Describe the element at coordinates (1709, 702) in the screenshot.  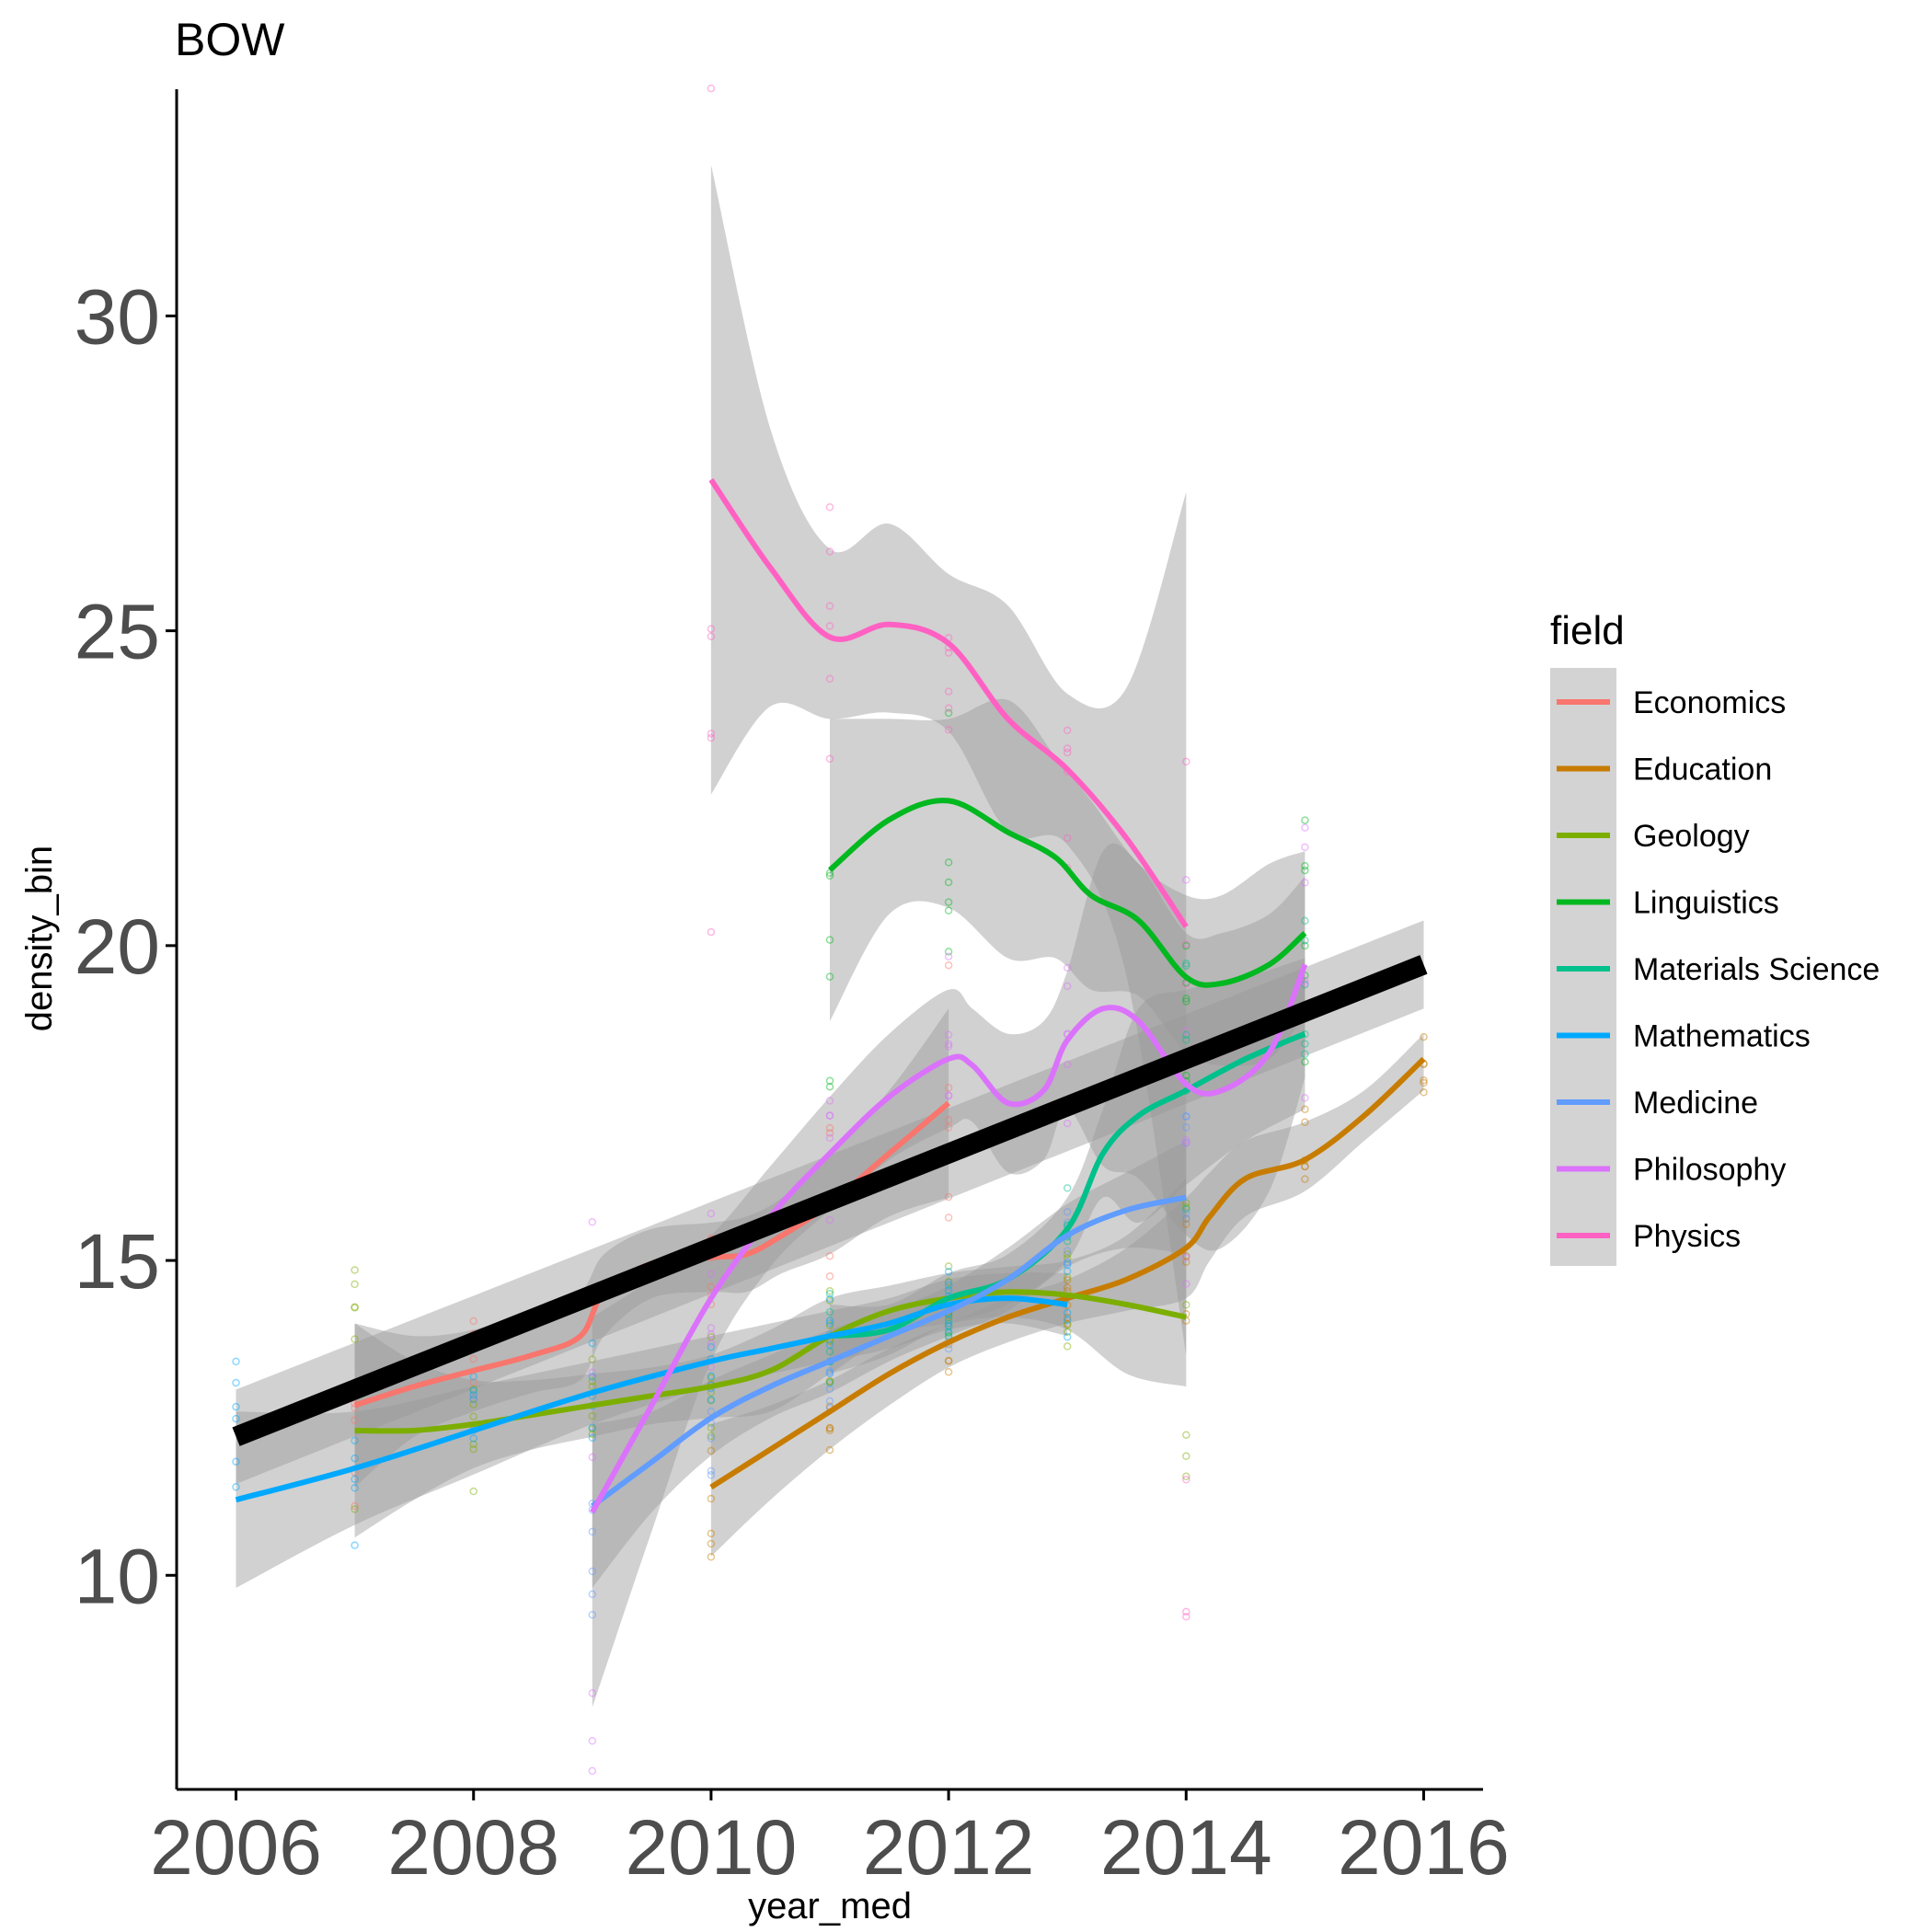
I see `legend-label-economics: Economics` at that location.